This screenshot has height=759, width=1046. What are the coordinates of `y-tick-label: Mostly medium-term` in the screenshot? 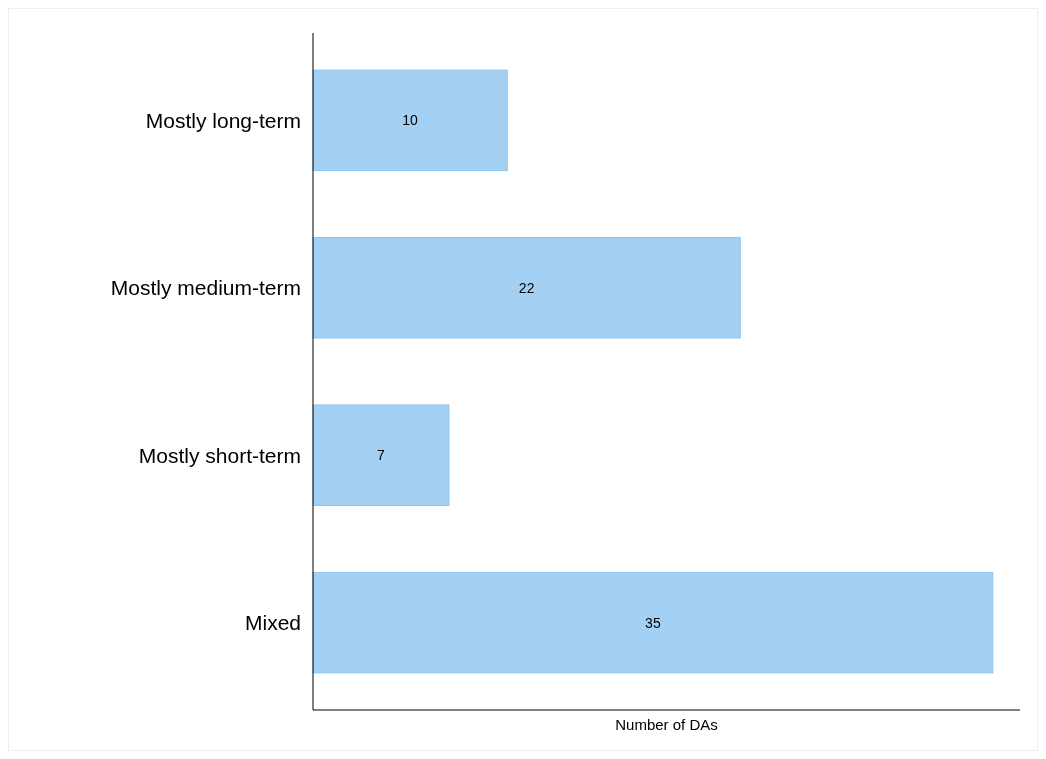 It's located at (205, 288).